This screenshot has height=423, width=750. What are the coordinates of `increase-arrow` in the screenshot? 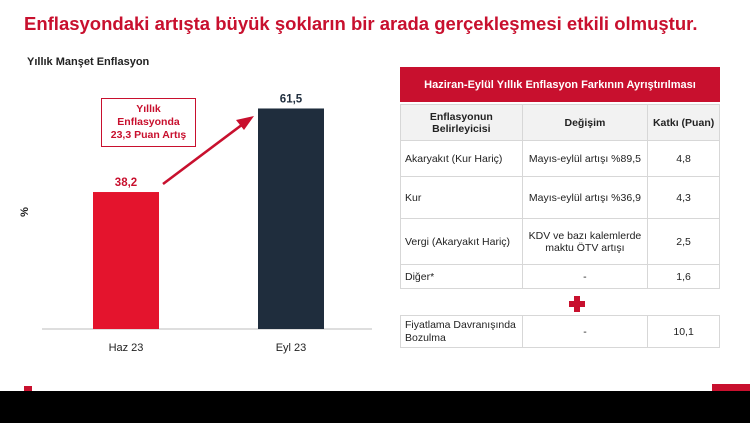 It's located at (203, 154).